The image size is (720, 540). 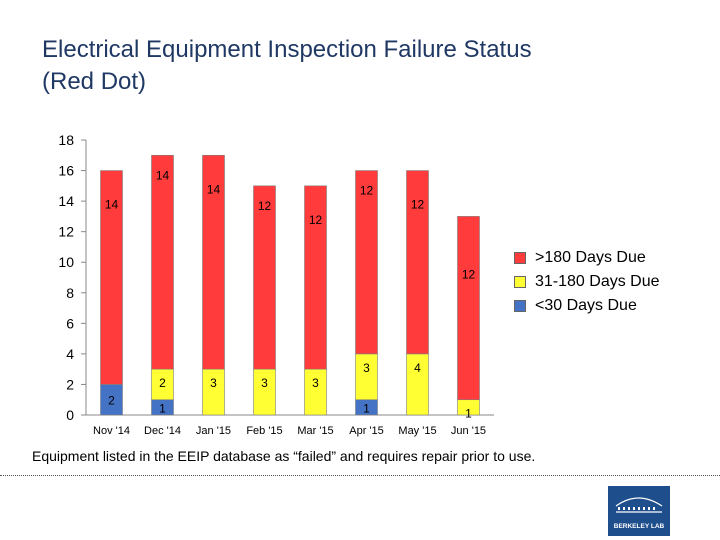 What do you see at coordinates (70, 323) in the screenshot?
I see `y-tick-label: 6` at bounding box center [70, 323].